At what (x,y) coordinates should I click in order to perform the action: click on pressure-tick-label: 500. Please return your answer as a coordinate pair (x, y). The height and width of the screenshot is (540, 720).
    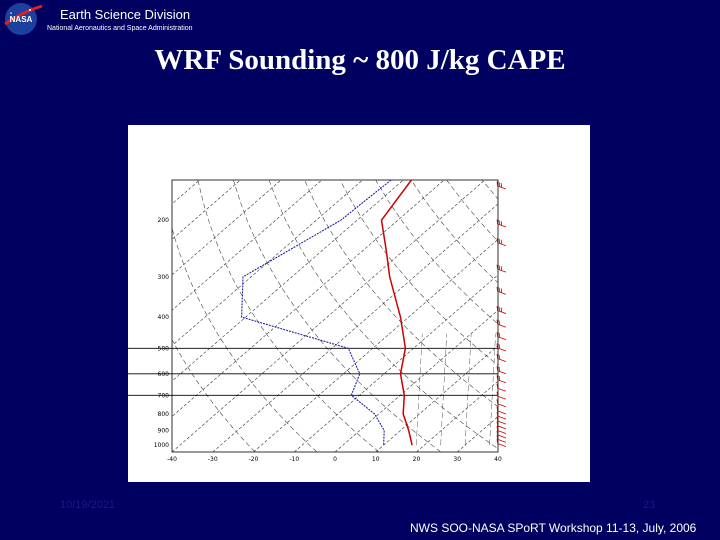
    Looking at the image, I should click on (164, 348).